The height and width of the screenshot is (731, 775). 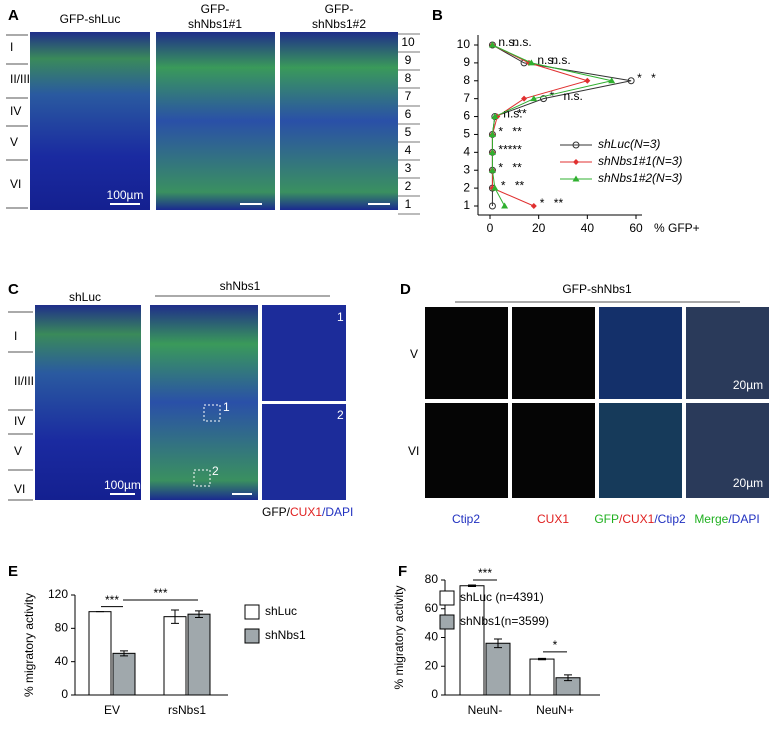 What do you see at coordinates (19, 421) in the screenshot?
I see `layer-label: IV` at bounding box center [19, 421].